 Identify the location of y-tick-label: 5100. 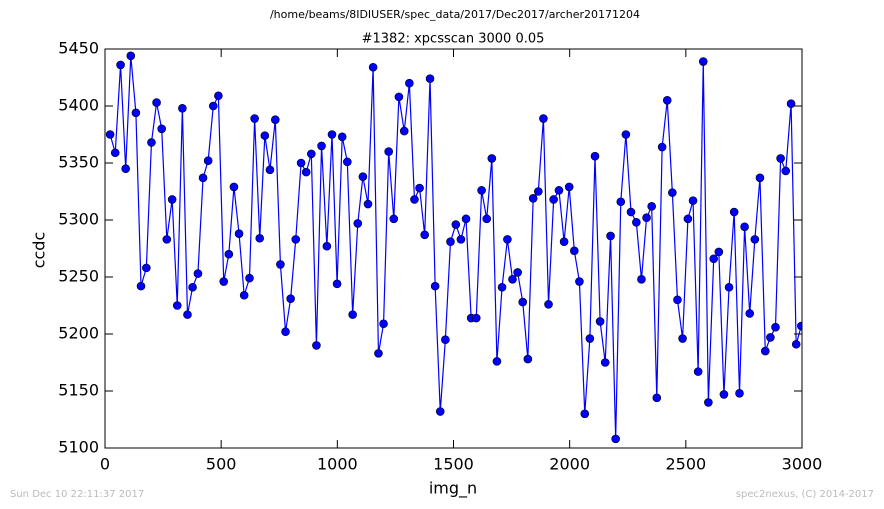
(78, 447).